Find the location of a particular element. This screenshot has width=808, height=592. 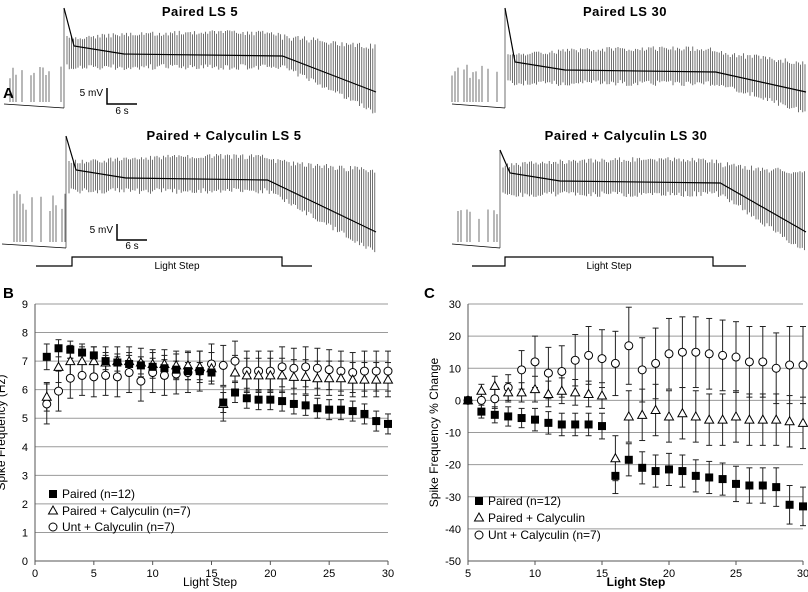

voltage-trace-top-left is located at coordinates (190, 60).